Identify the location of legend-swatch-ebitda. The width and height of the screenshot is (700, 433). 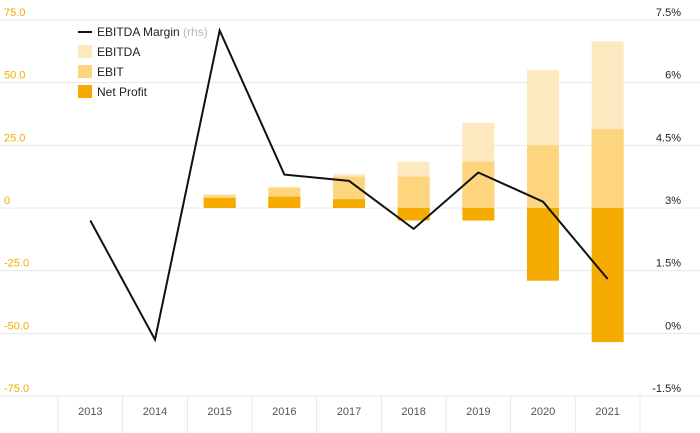
(85, 51).